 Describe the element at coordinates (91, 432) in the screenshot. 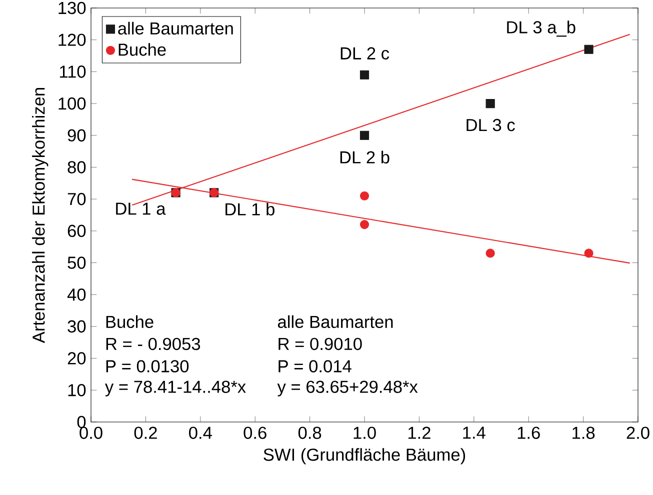

I see `x-tick-label: 0.0` at that location.